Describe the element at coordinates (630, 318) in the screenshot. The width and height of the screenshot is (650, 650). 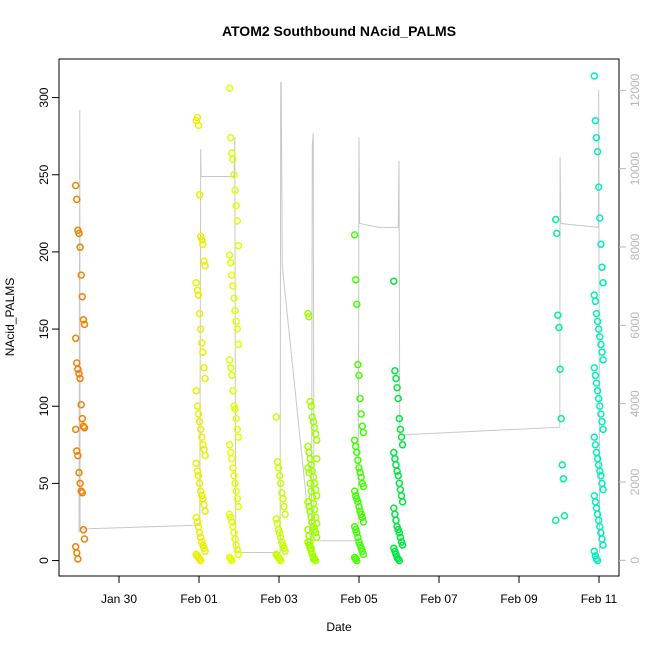
I see `y-axis-right: 0 2000 4000 6000 8000 10000 12000` at that location.